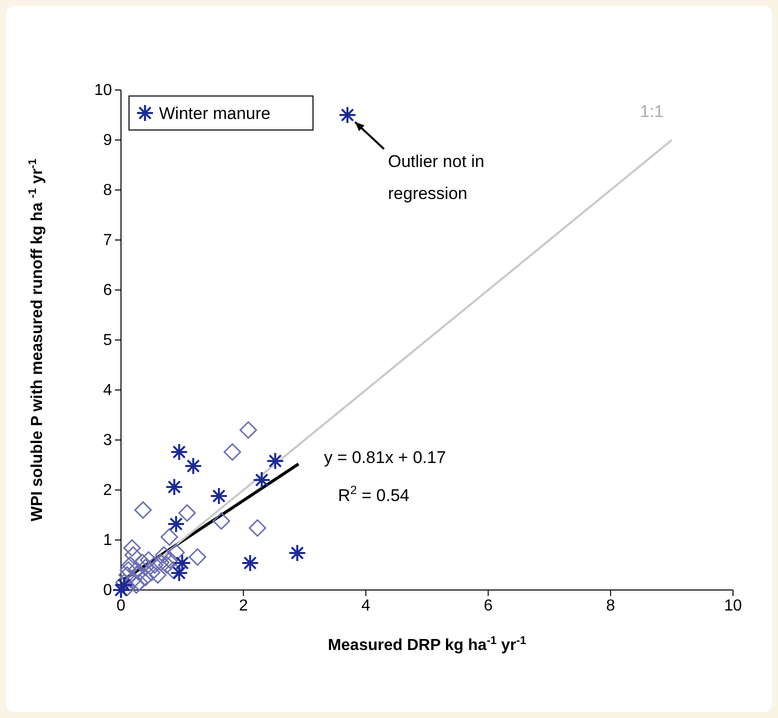 The image size is (778, 718). Describe the element at coordinates (107, 191) in the screenshot. I see `y-tick-label: 8` at that location.